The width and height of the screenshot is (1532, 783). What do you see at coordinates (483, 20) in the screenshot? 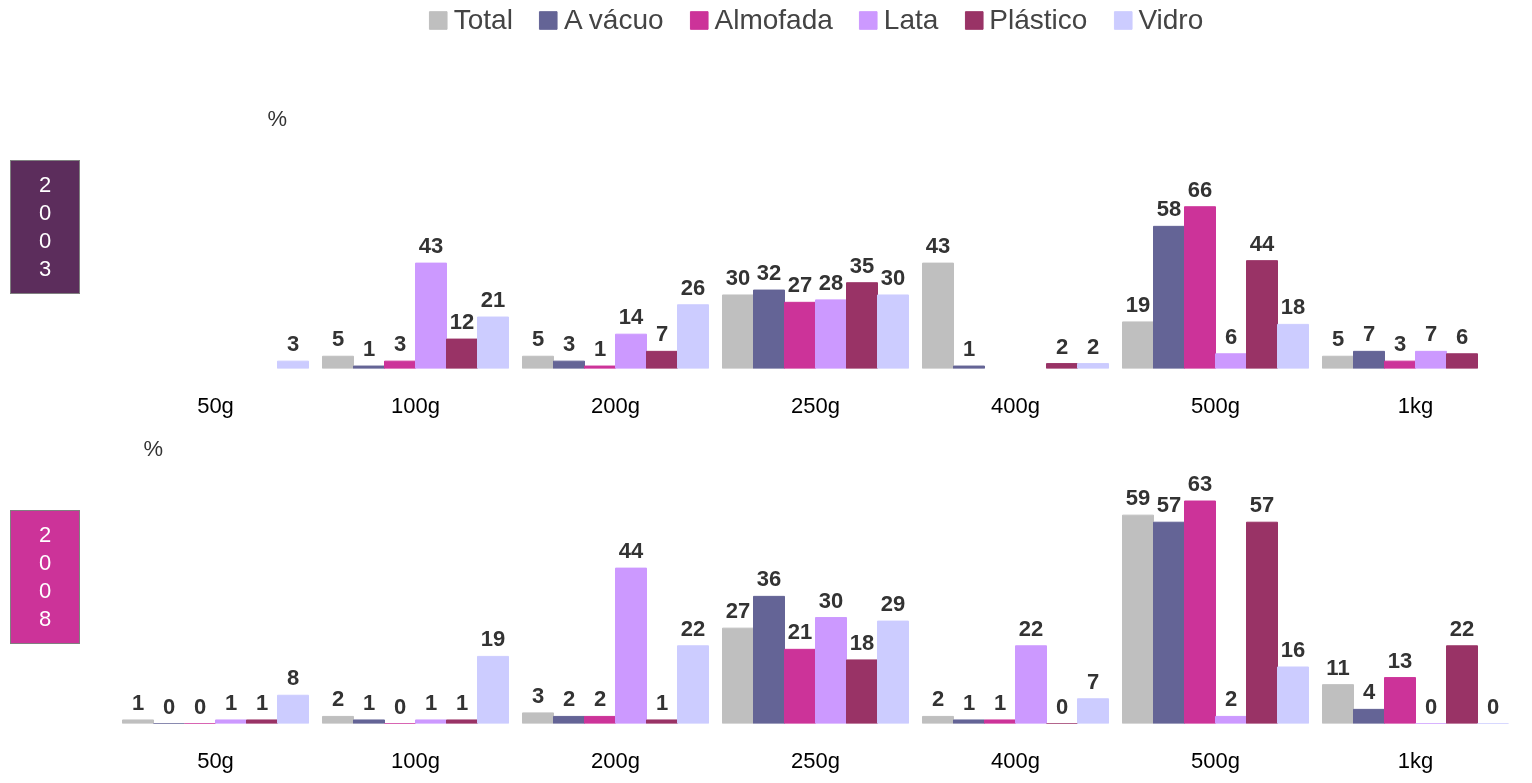
I see `legend-label: Total` at bounding box center [483, 20].